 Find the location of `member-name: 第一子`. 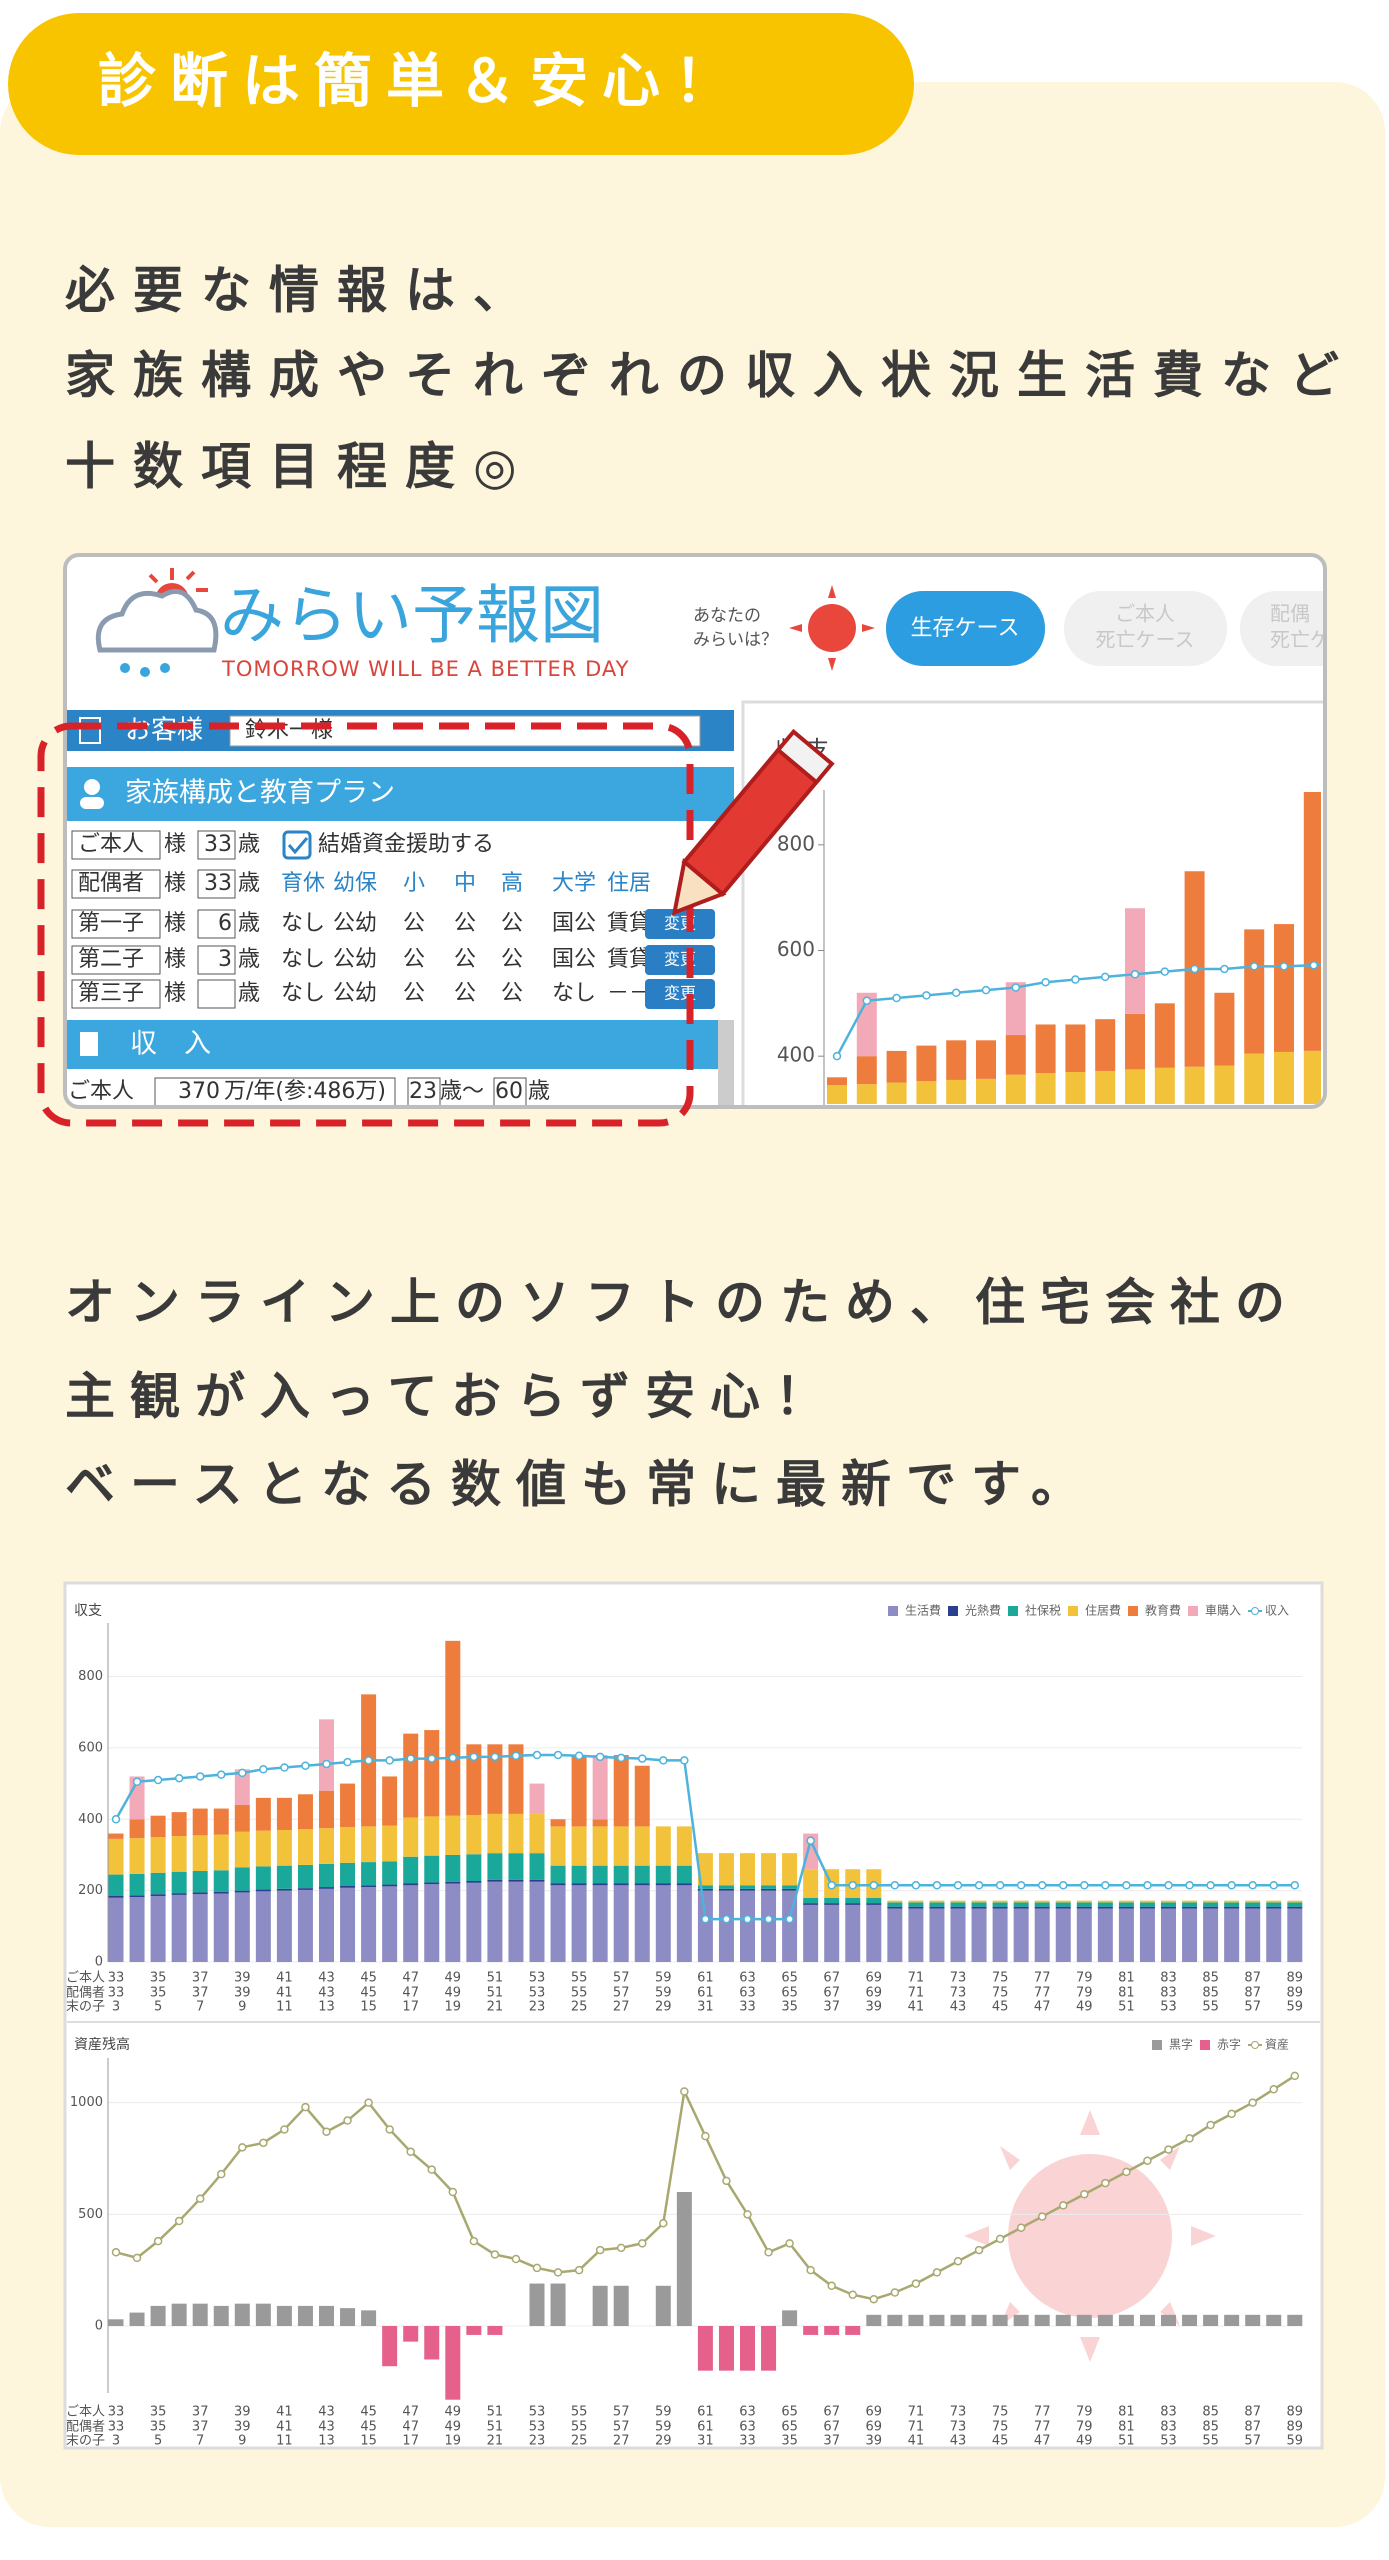

member-name: 第一子 is located at coordinates (111, 923).